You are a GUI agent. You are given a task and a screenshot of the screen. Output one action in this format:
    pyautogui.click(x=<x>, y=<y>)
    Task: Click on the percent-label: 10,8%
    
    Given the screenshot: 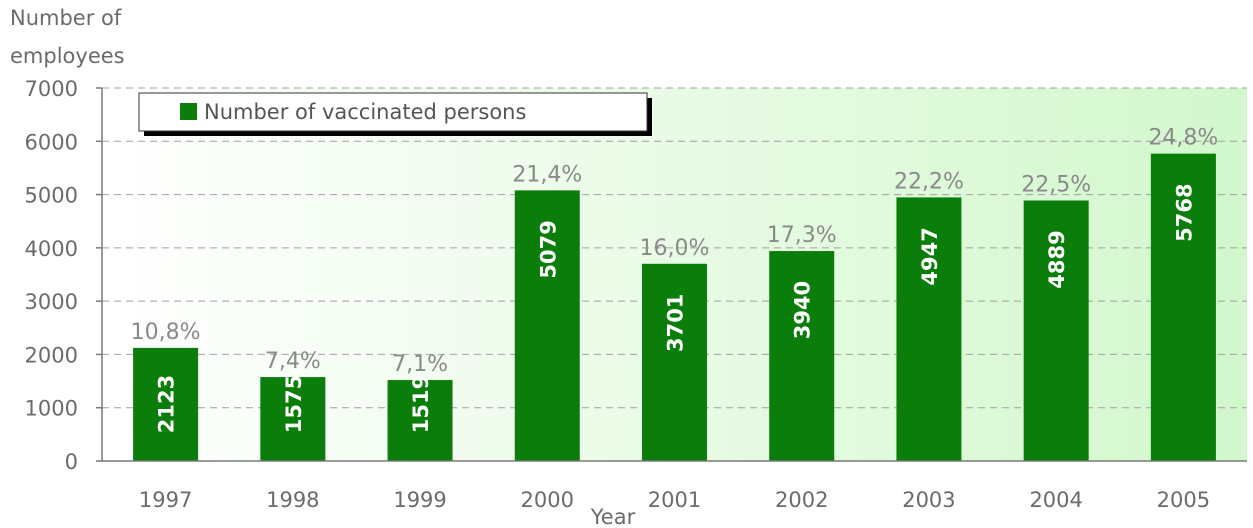 What is the action you would take?
    pyautogui.click(x=166, y=332)
    